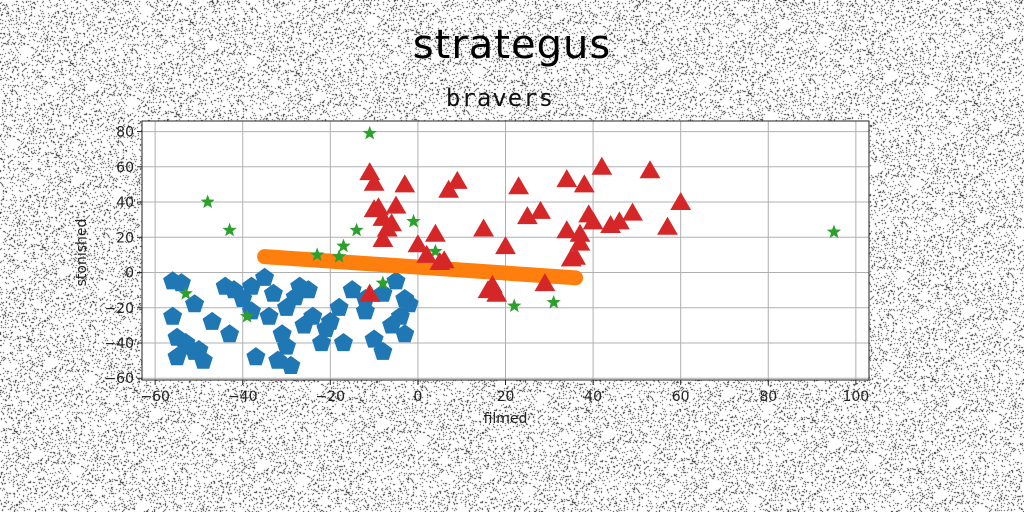 The image size is (1024, 512). Describe the element at coordinates (506, 419) in the screenshot. I see `x-axis-label: filmed` at that location.